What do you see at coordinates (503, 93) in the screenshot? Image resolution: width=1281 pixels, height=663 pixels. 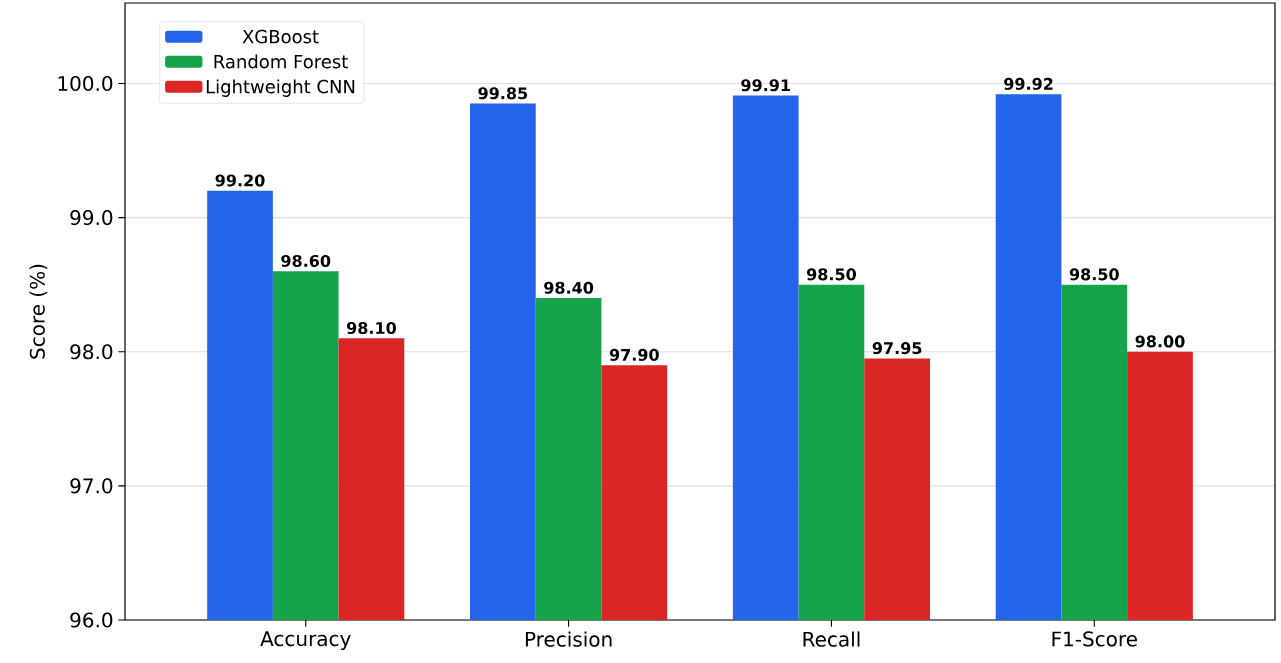 I see `data-label: 99.85` at bounding box center [503, 93].